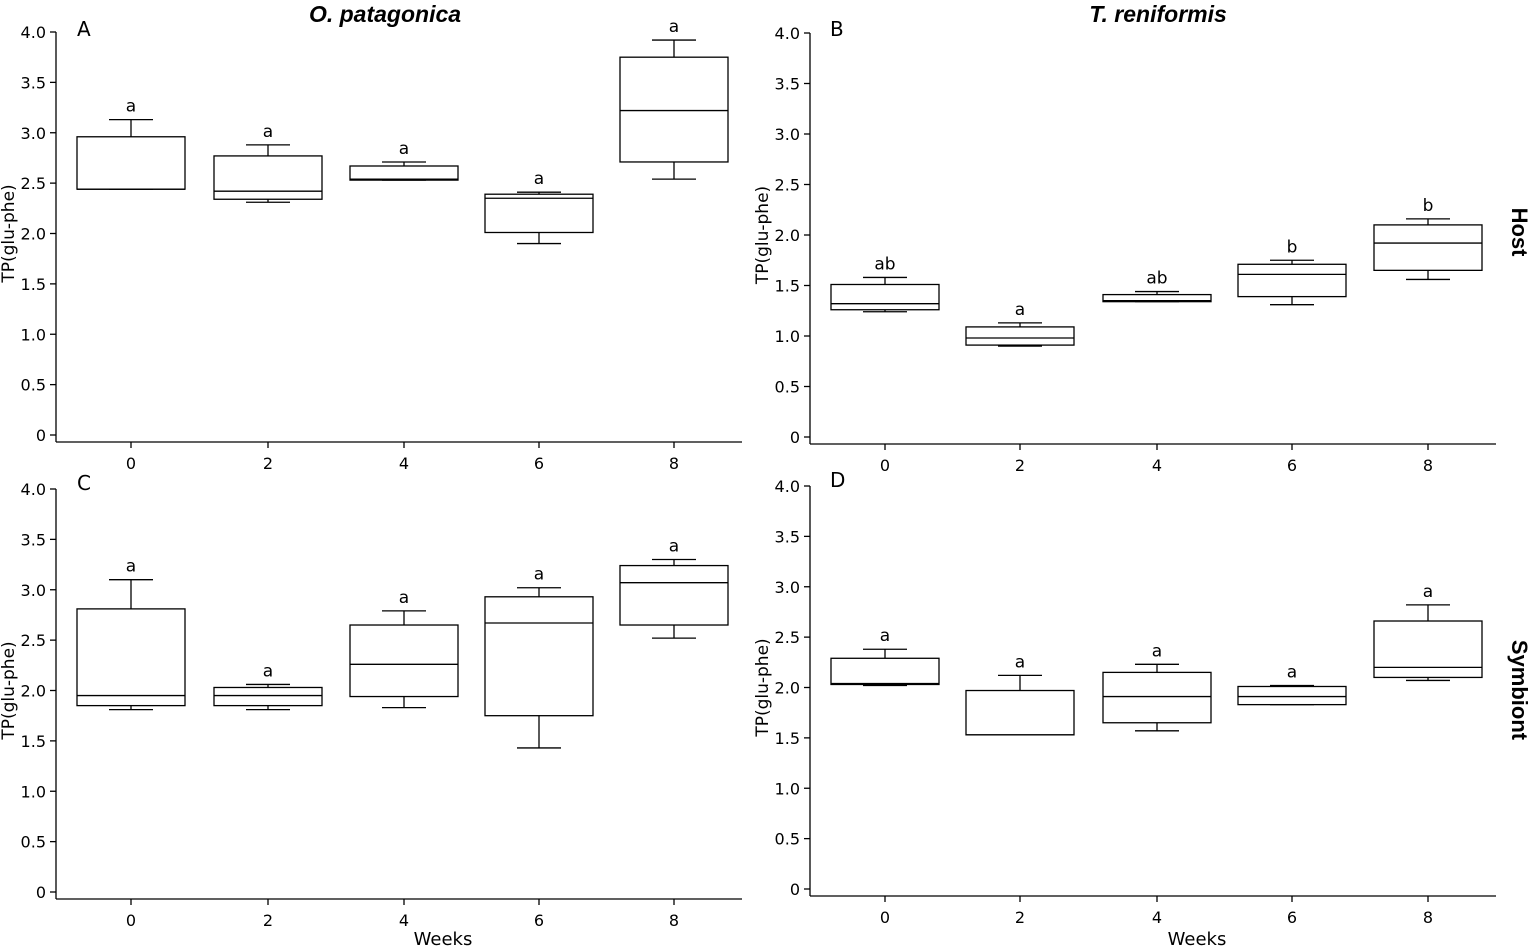  I want to click on box-week-8: a, so click(1428, 632).